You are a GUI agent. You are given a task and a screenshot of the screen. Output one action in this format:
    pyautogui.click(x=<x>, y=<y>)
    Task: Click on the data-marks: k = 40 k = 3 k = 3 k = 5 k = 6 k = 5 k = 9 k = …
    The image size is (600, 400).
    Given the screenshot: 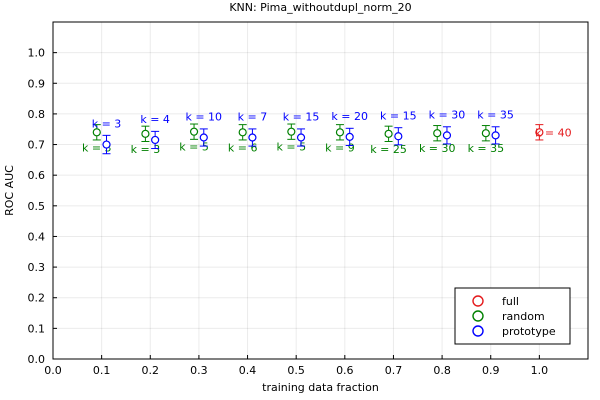 What is the action you would take?
    pyautogui.click(x=327, y=131)
    